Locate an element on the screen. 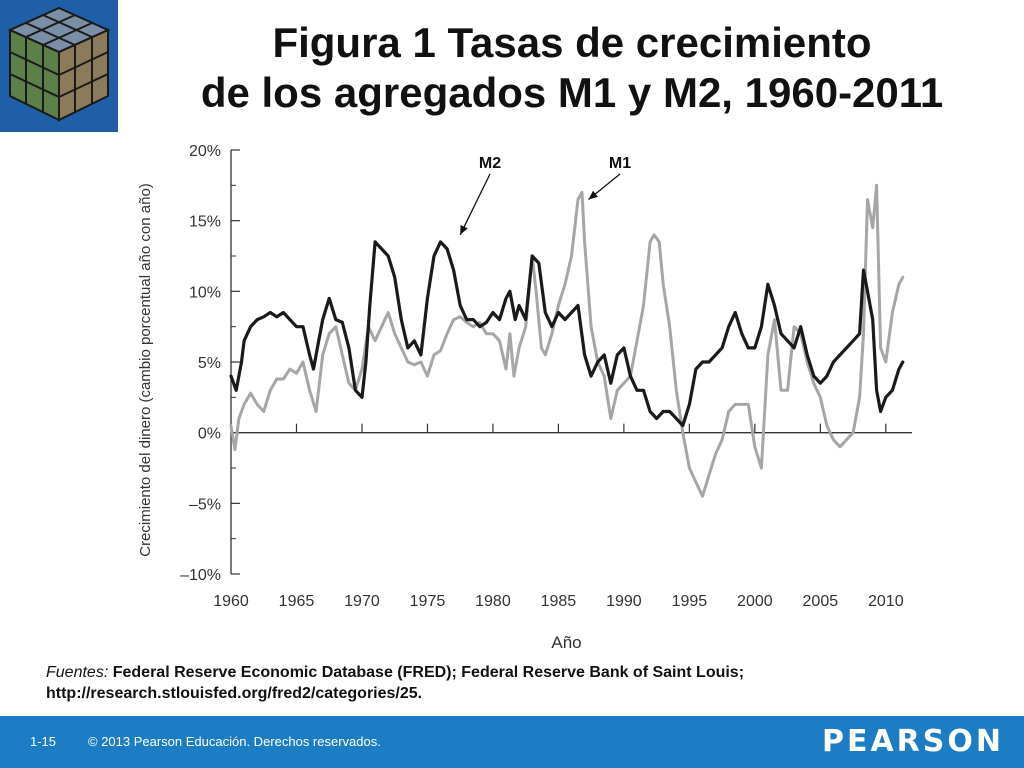  pearson-logo: PEARSON is located at coordinates (912, 741).